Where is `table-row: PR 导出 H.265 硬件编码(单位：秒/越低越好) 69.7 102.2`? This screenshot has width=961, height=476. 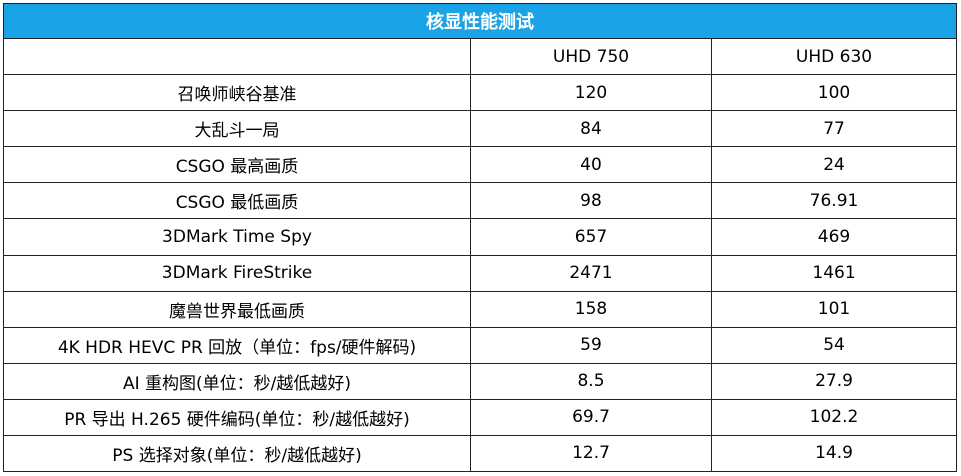 table-row: PR 导出 H.265 硬件编码(单位：秒/越低越好) 69.7 102.2 is located at coordinates (480, 417).